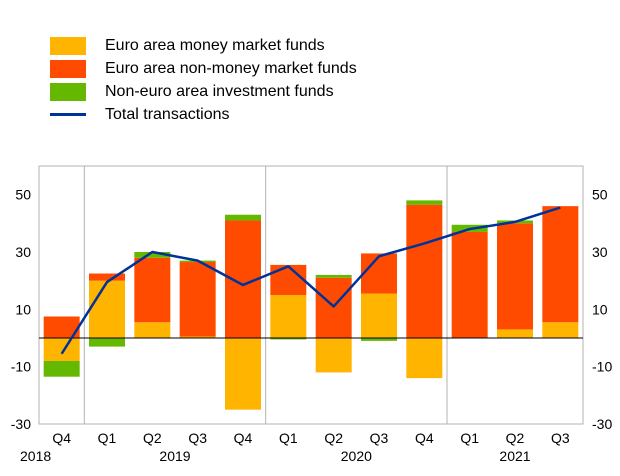 This screenshot has width=620, height=476. Describe the element at coordinates (23, 252) in the screenshot. I see `y-tick-label-left: 30` at that location.